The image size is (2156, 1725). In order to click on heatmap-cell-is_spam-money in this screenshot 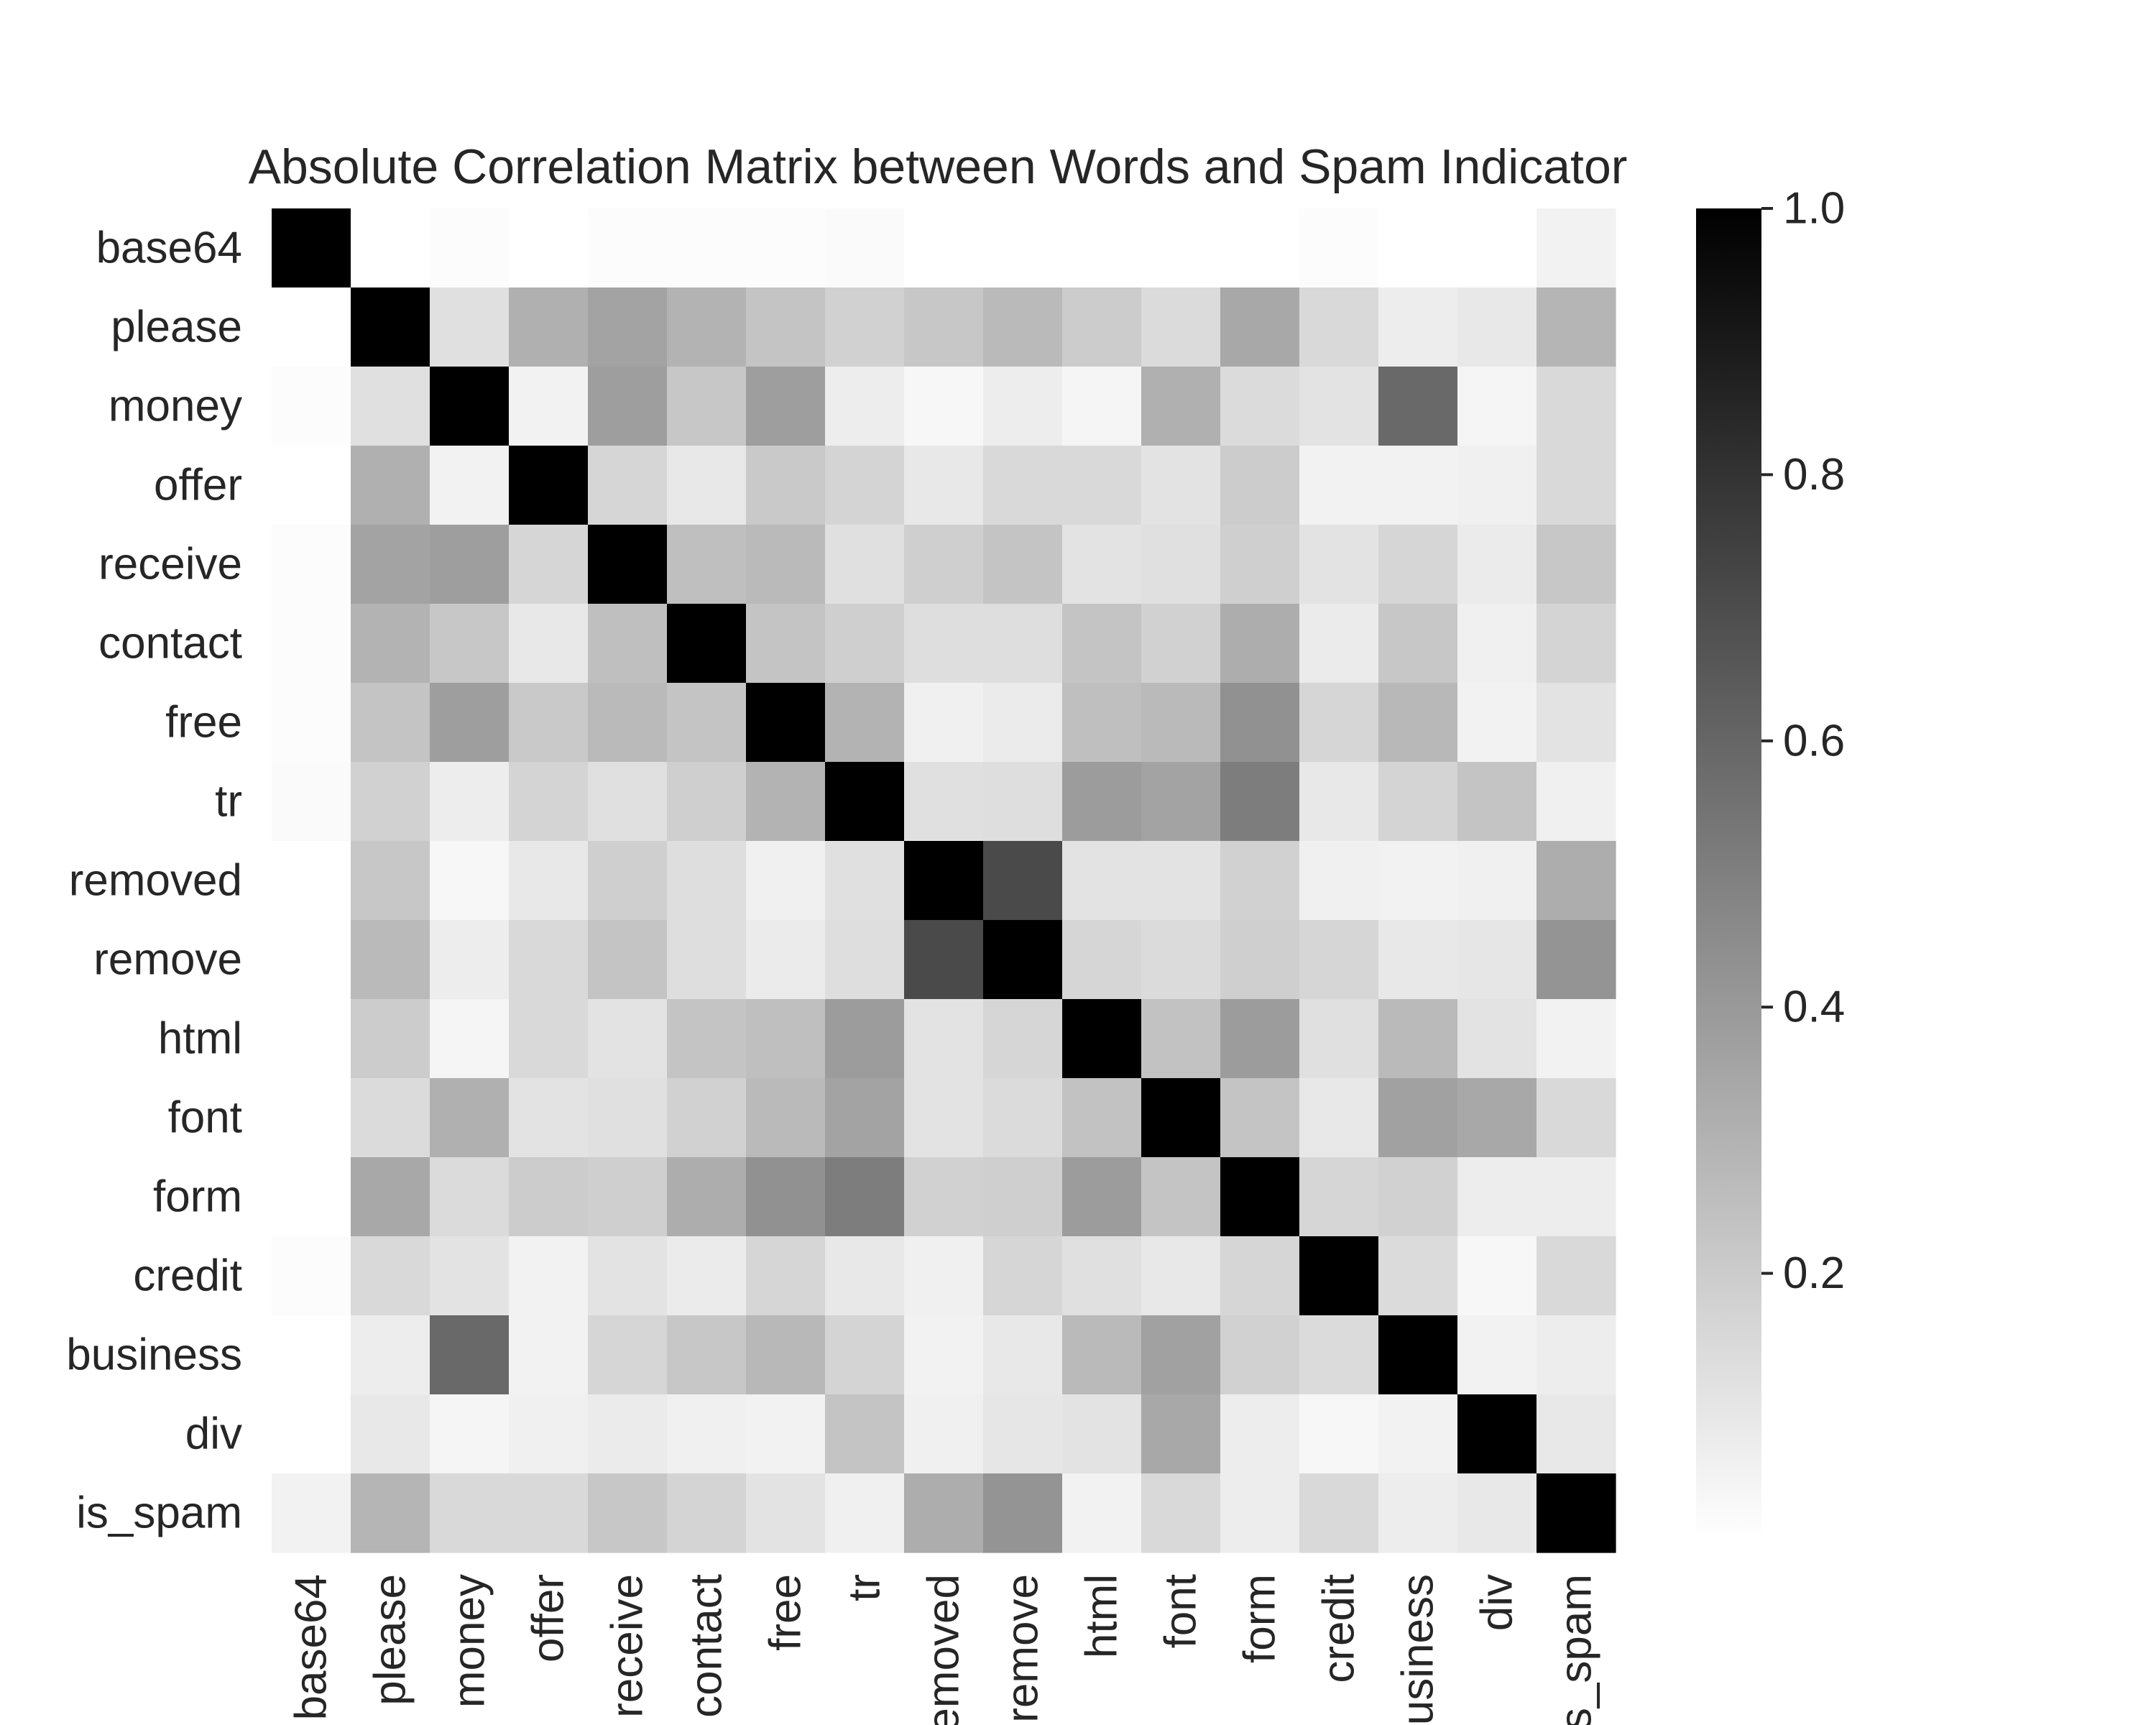, I will do `click(470, 1513)`.